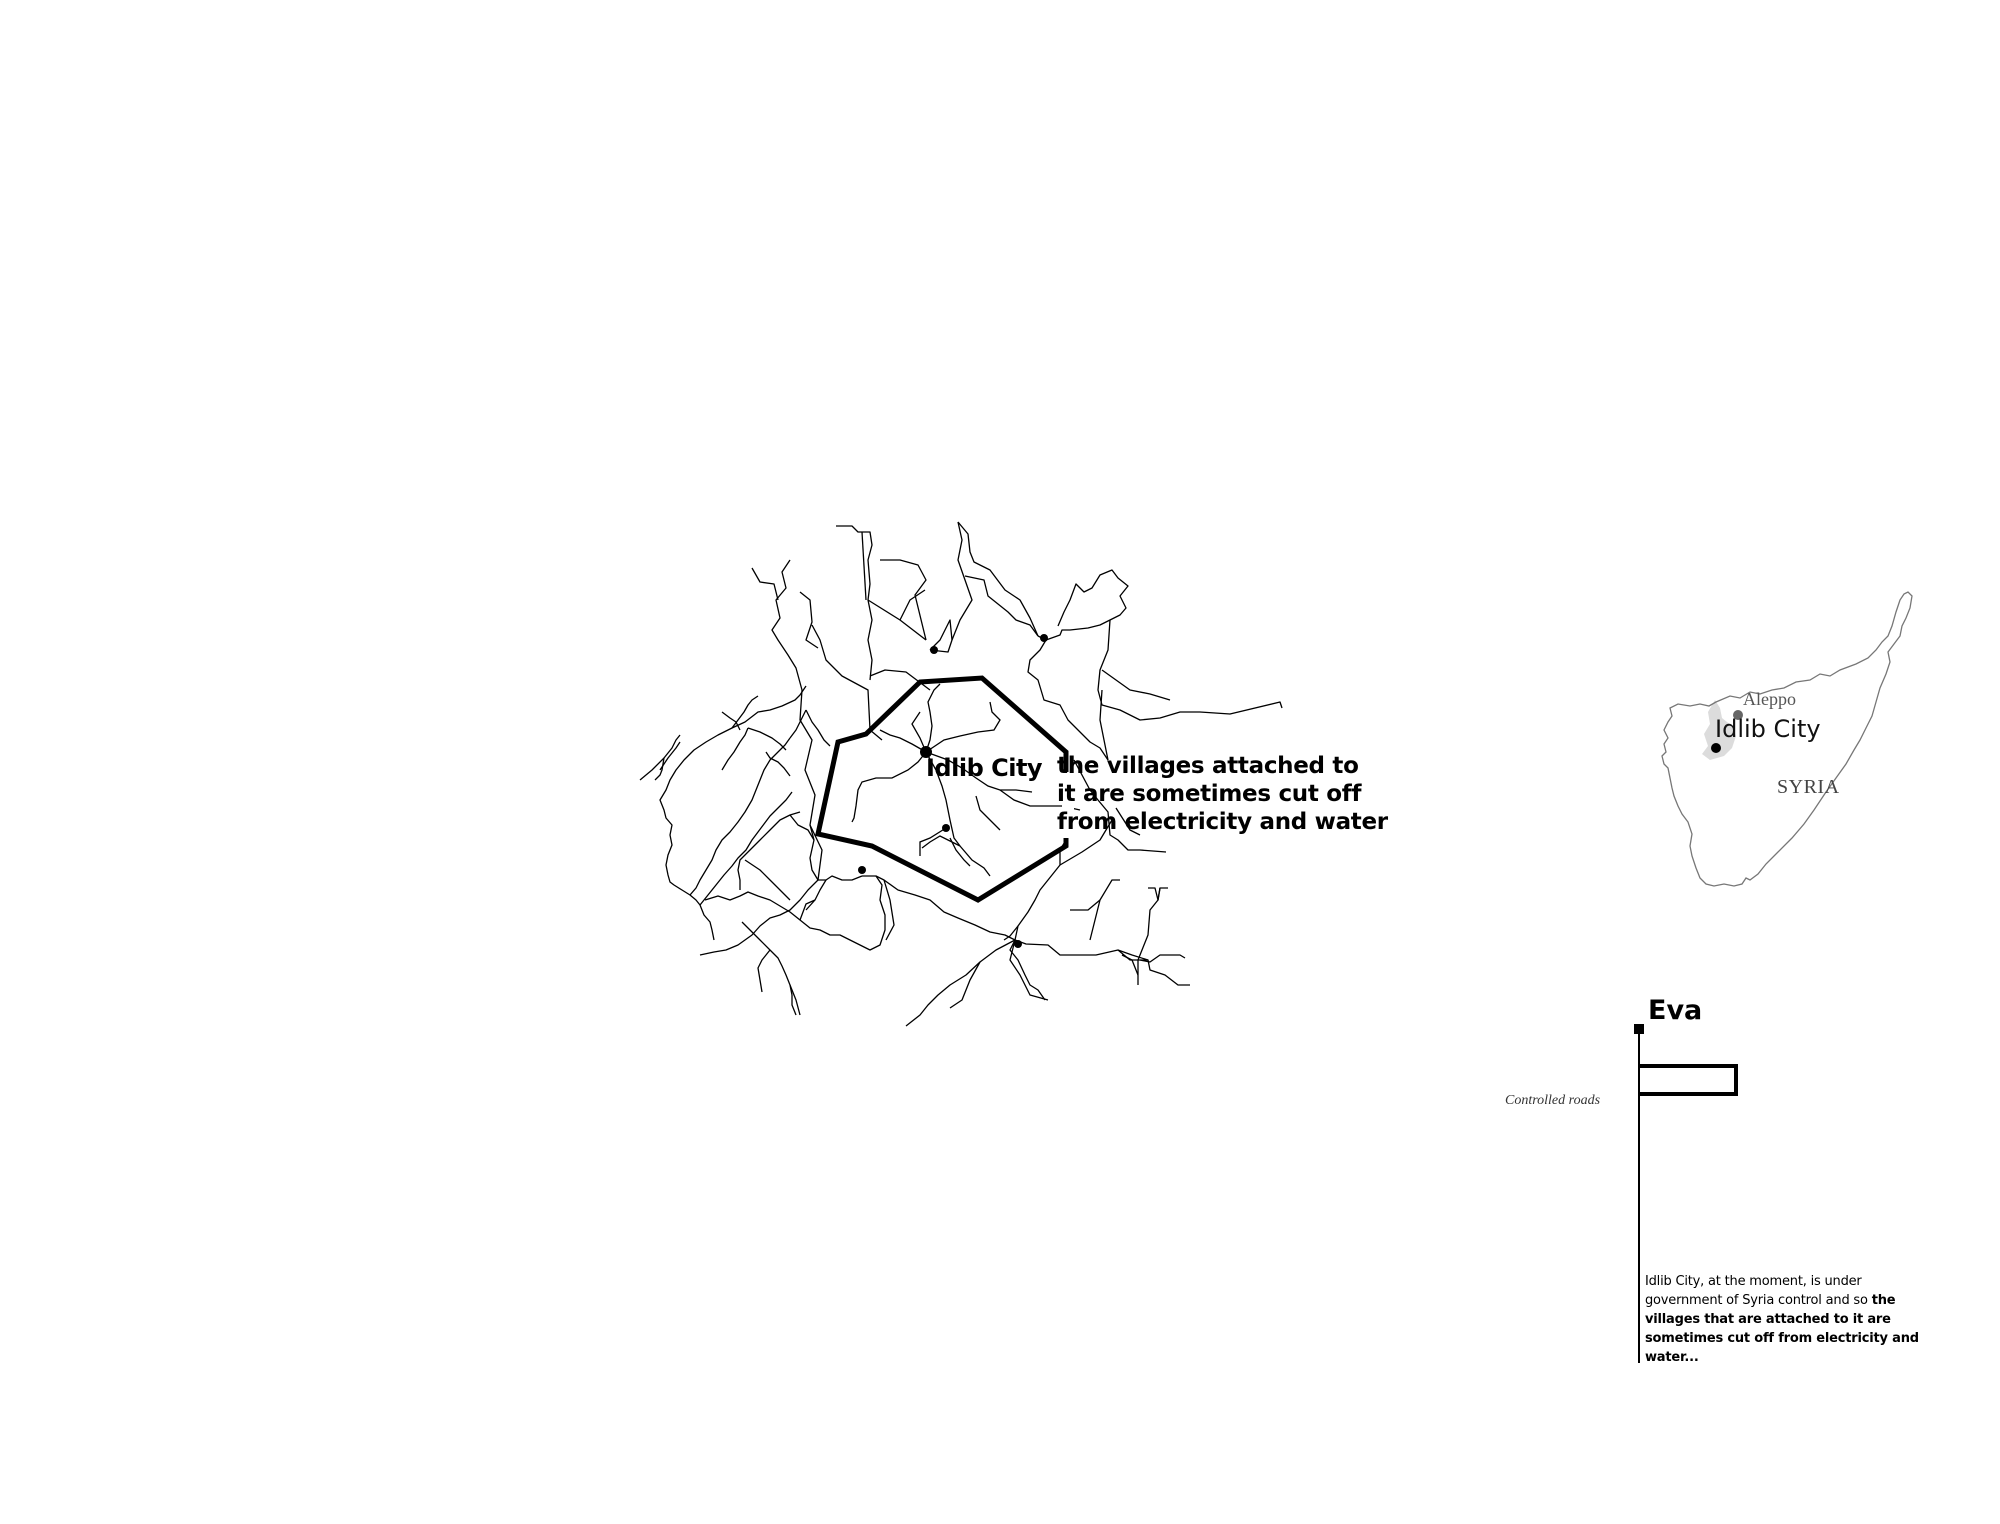 This screenshot has height=1524, width=2000. What do you see at coordinates (1208, 766) in the screenshot?
I see `annotation-line: the villages attached to` at bounding box center [1208, 766].